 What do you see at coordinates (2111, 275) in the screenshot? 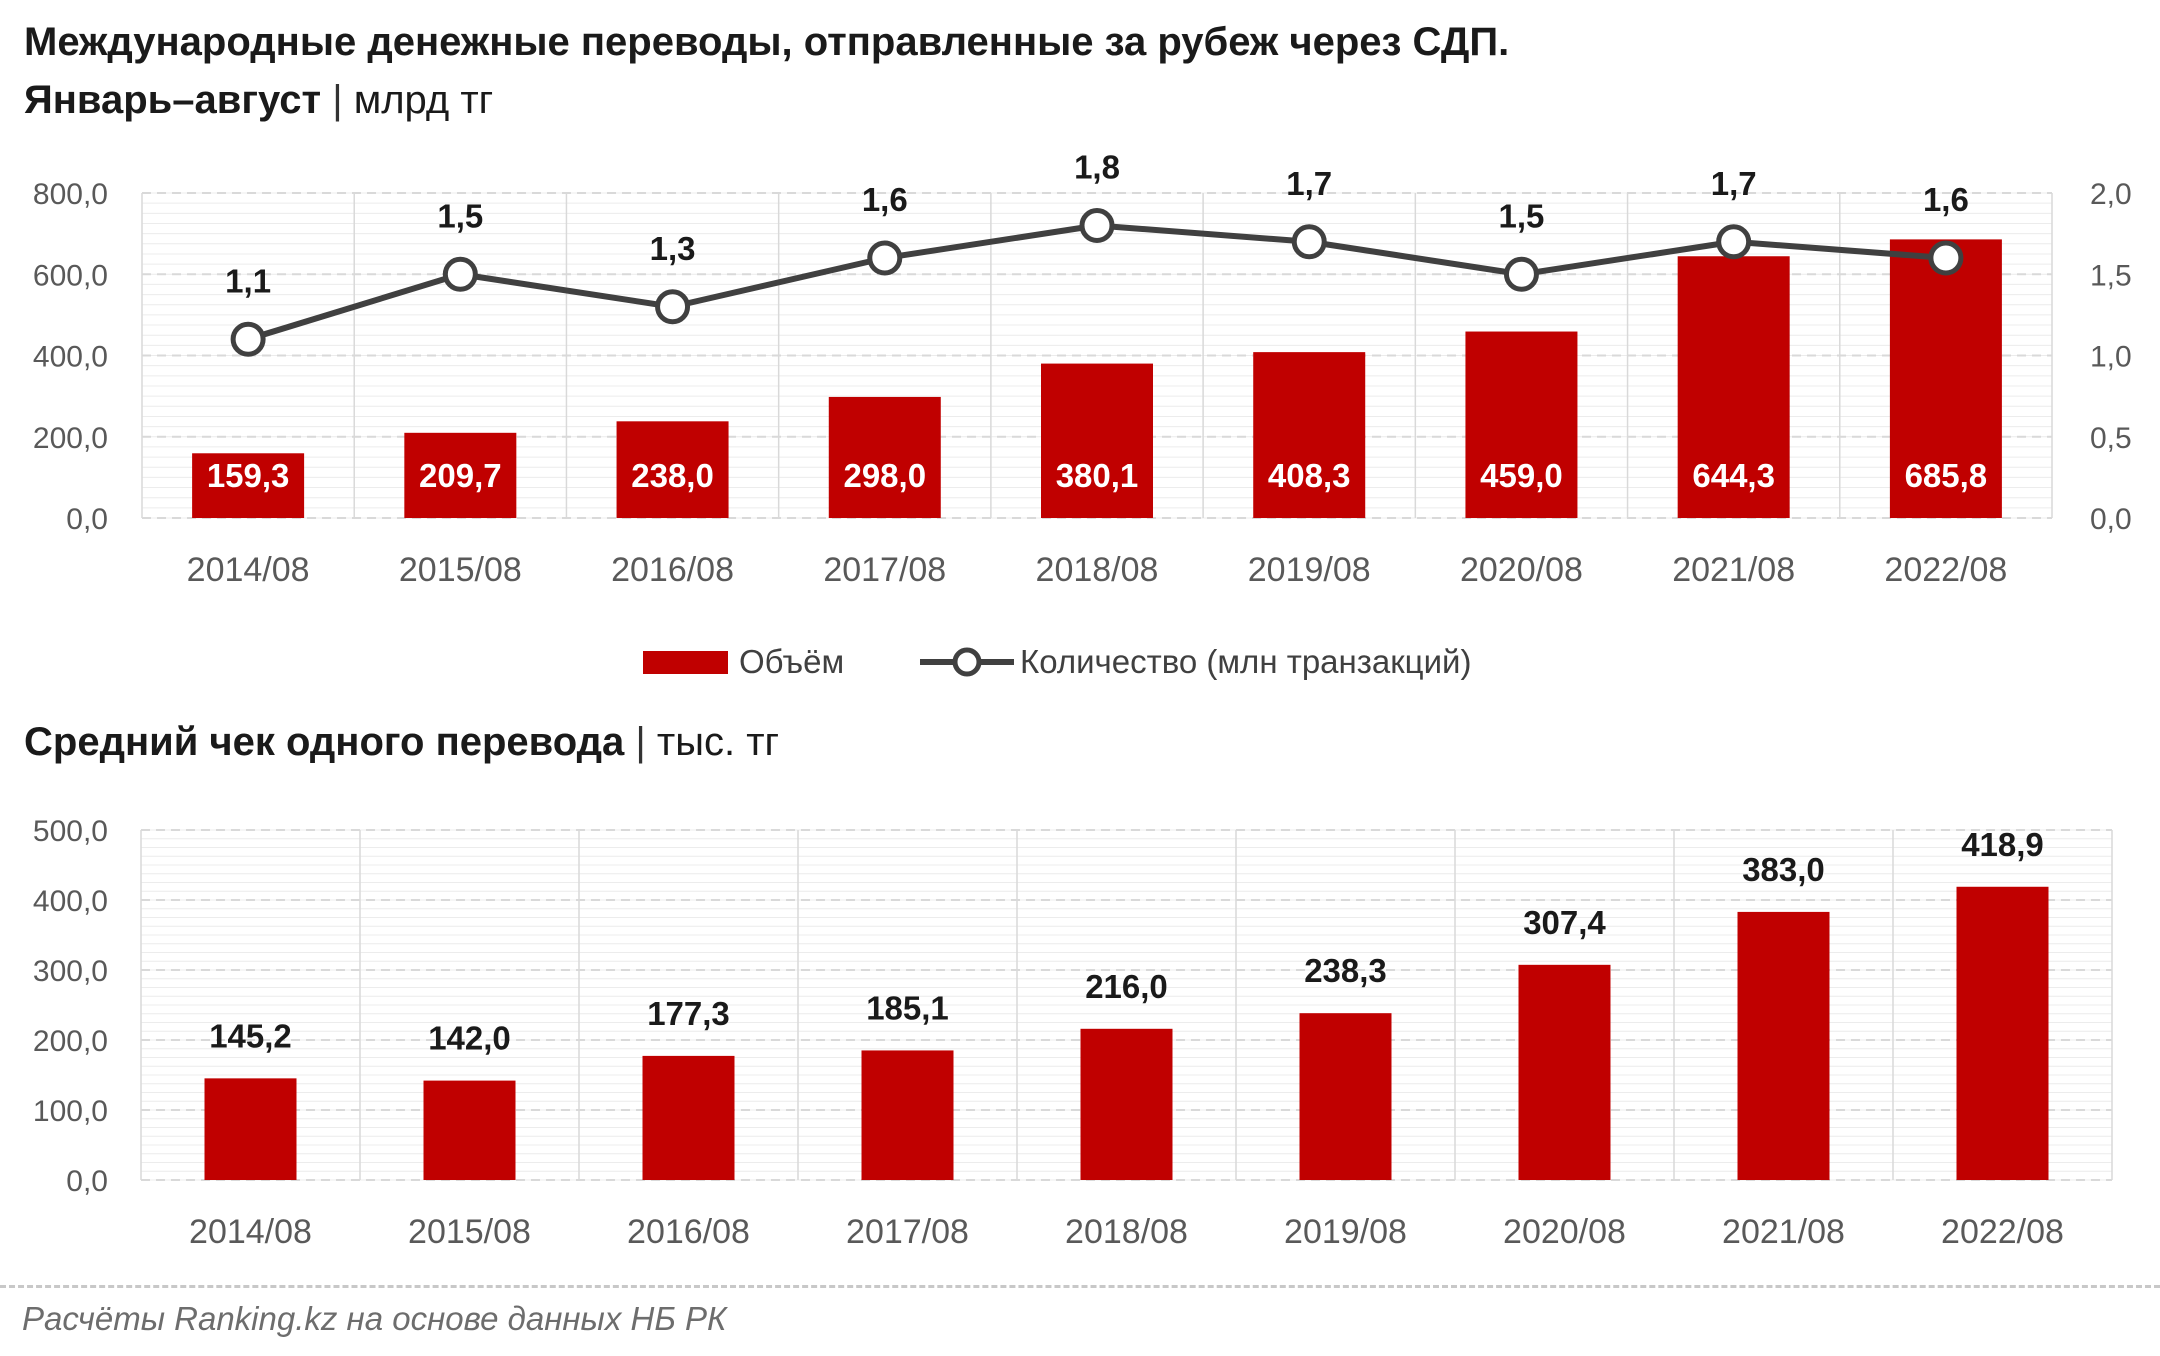
I see `y2-axis-tick-label: 1,5` at bounding box center [2111, 275].